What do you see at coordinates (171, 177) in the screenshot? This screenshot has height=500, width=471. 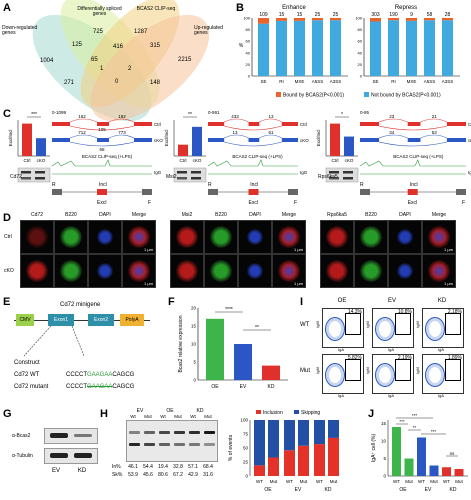 I see `gene-label: Msi2` at bounding box center [171, 177].